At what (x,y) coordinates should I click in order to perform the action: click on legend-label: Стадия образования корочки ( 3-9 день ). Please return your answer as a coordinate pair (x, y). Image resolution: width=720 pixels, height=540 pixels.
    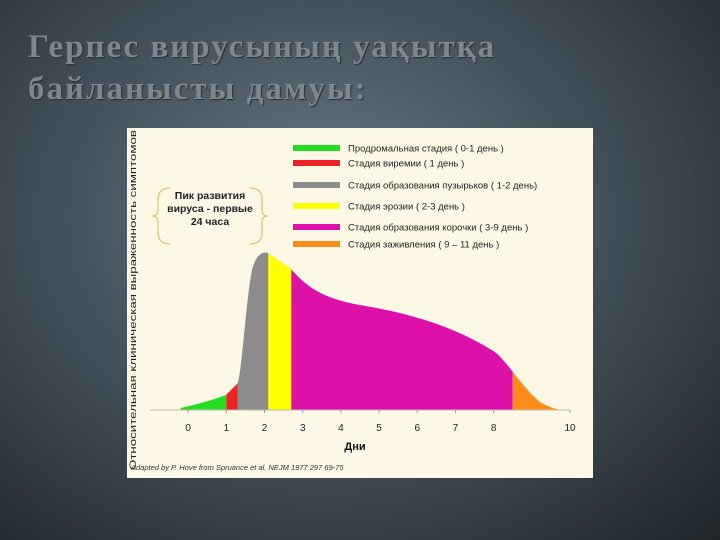
    Looking at the image, I should click on (438, 228).